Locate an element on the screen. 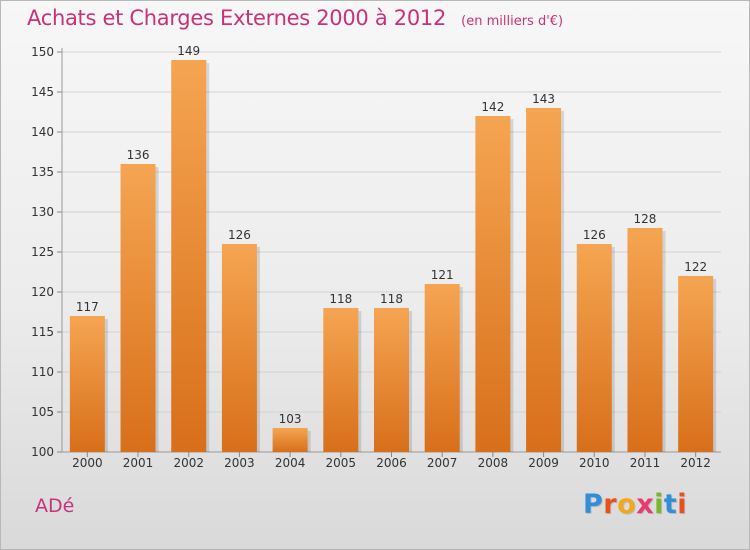 The image size is (750, 550). x-tick-label: 2002 is located at coordinates (188, 463).